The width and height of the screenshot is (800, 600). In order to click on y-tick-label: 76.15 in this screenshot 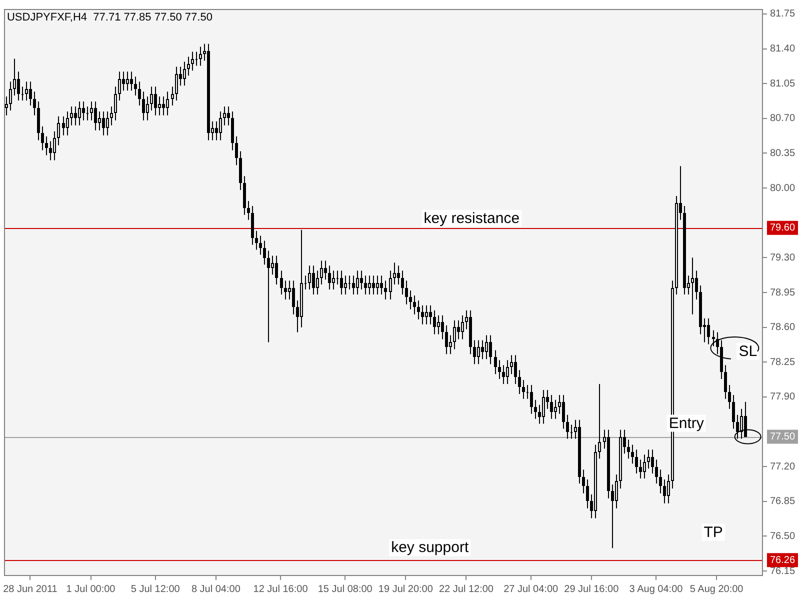, I will do `click(783, 571)`.